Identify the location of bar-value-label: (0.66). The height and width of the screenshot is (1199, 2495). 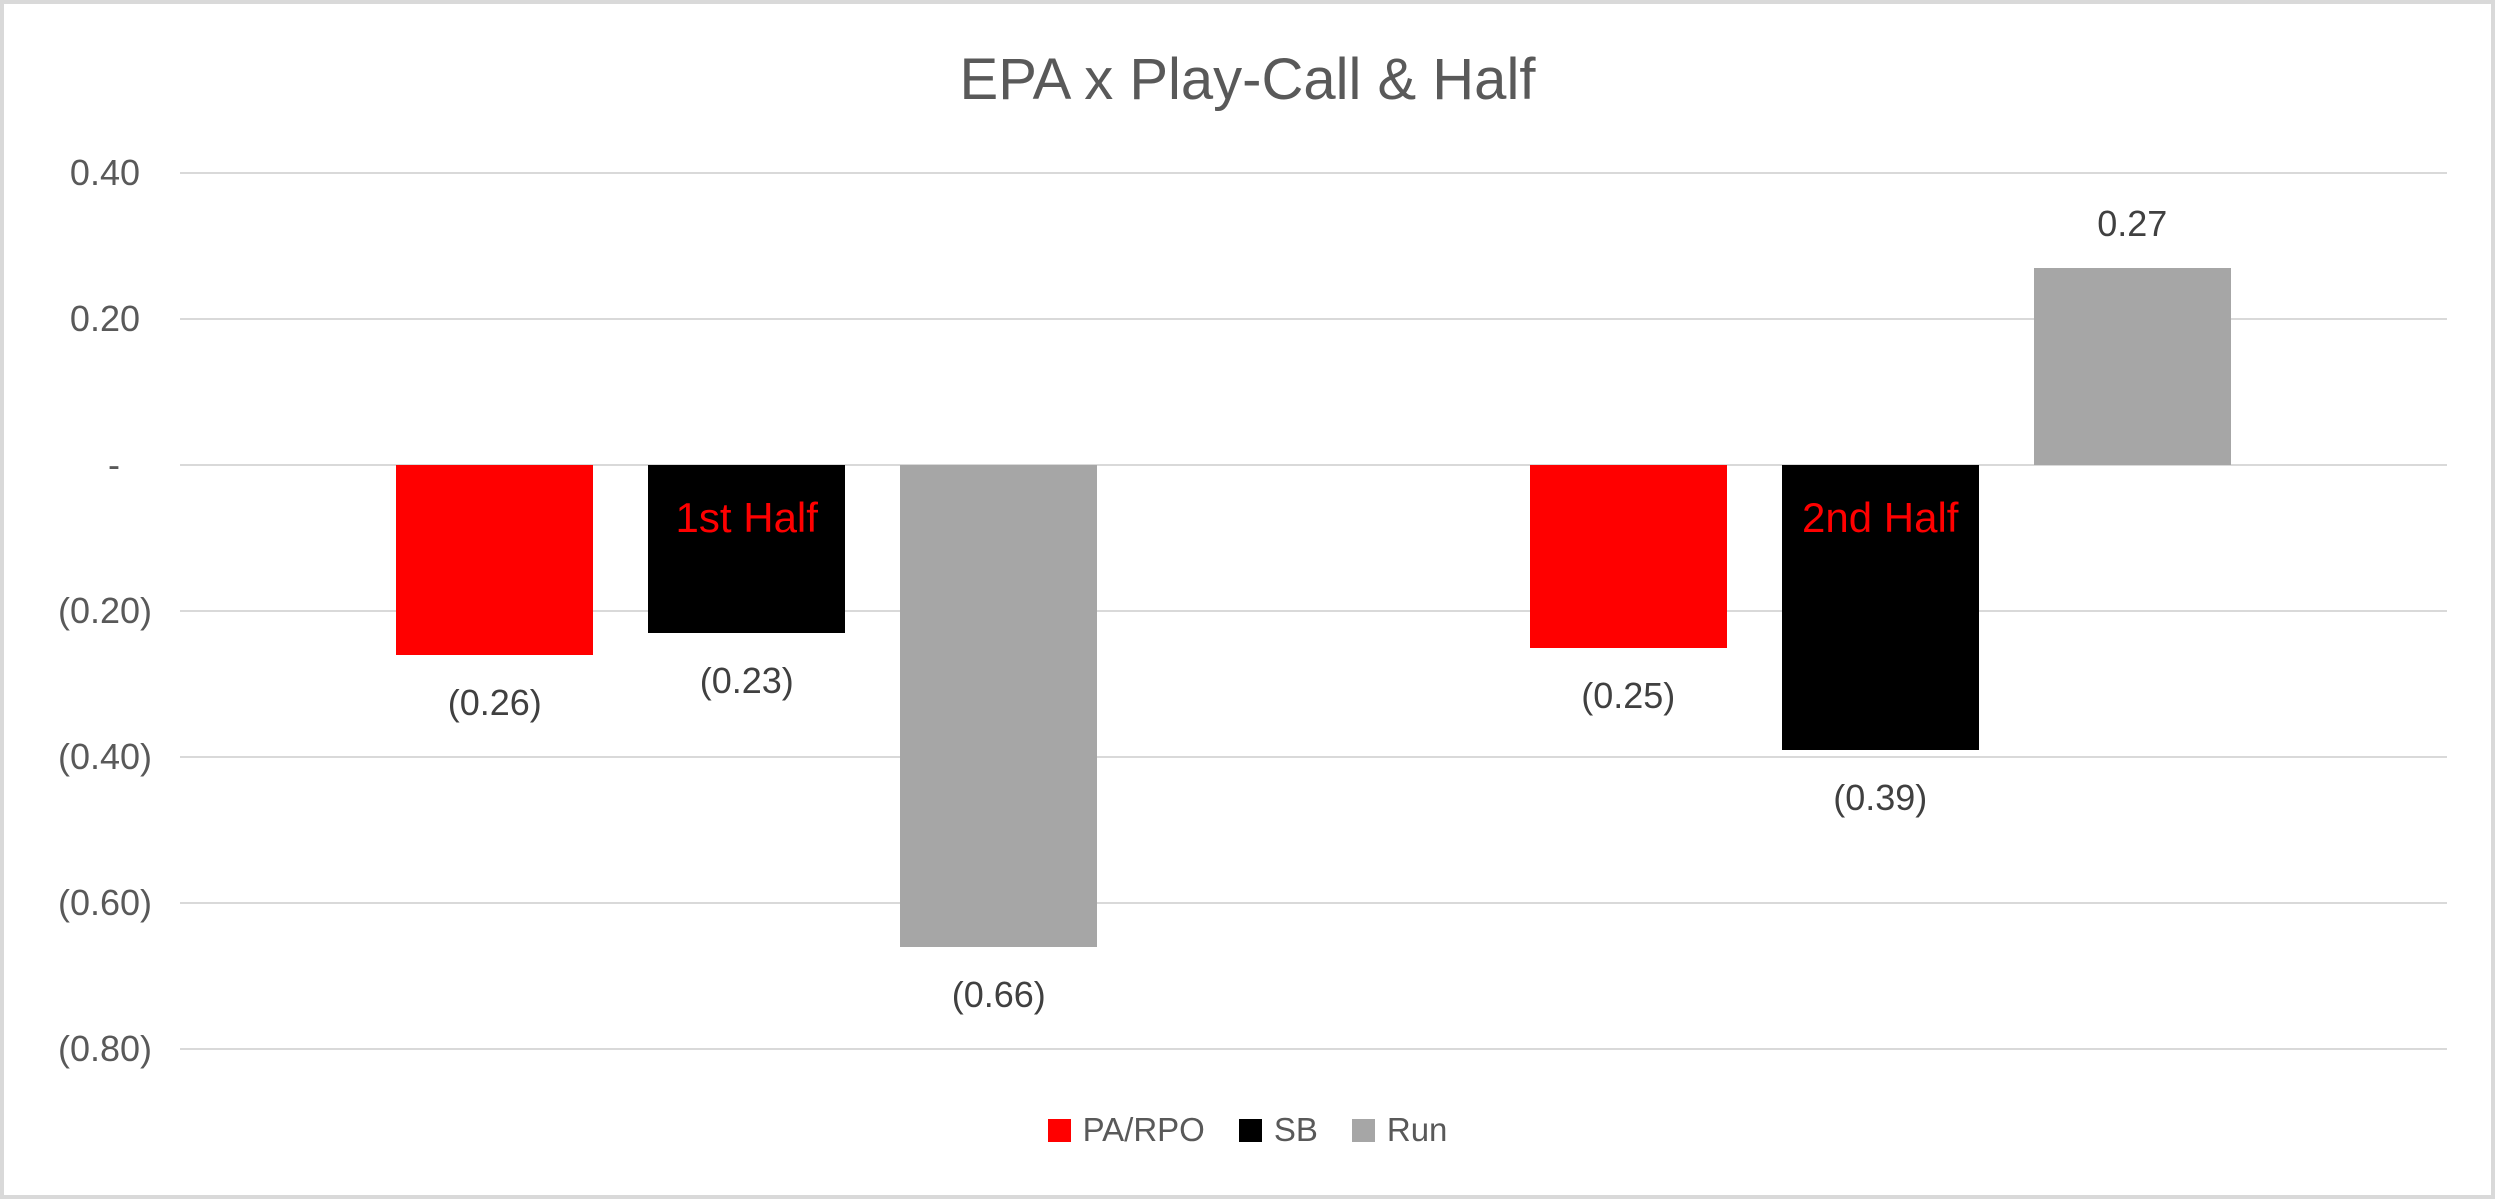
(998, 994).